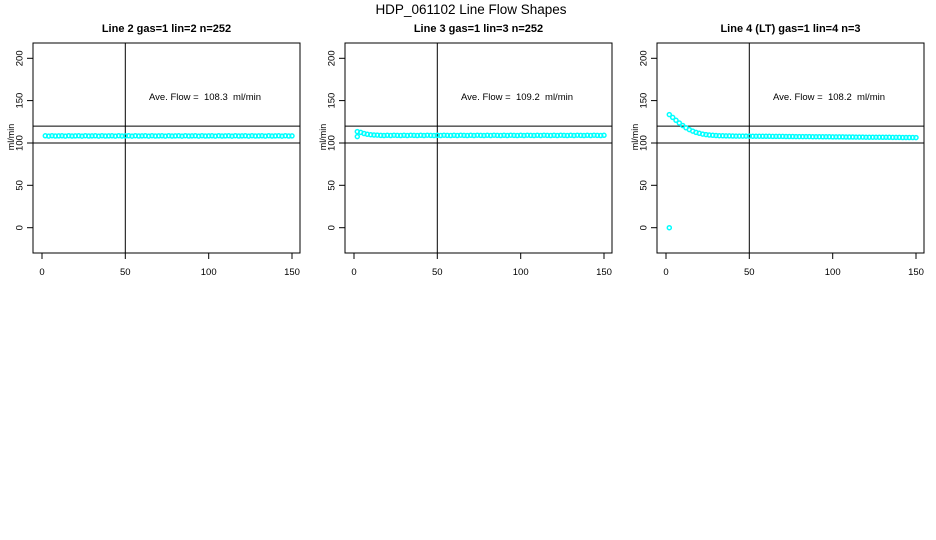 This screenshot has height=540, width=936. Describe the element at coordinates (470, 9) in the screenshot. I see `figure-title: HDP_061102 Line Flow Shapes` at that location.